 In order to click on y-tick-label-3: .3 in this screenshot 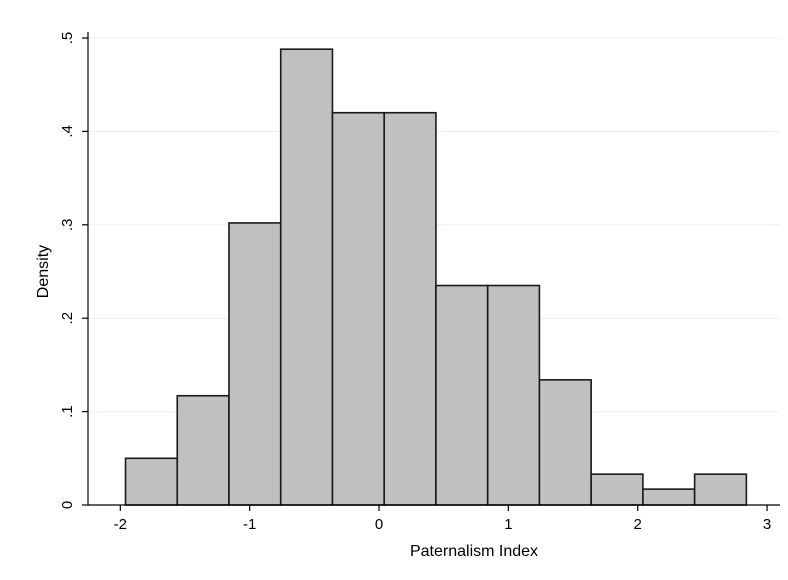, I will do `click(67, 225)`.